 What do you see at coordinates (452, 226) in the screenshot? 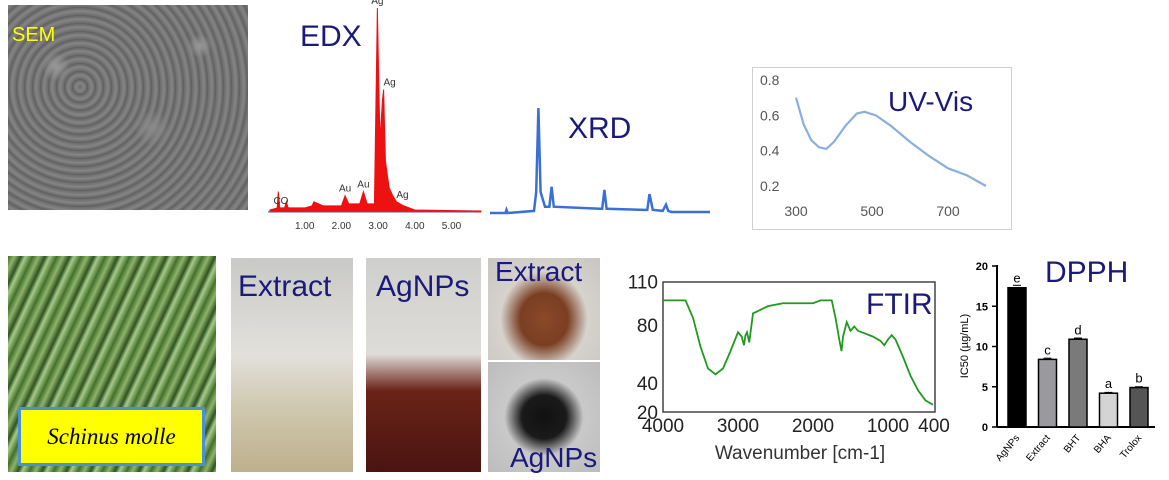
I see `edx-tick-label: 5.00` at bounding box center [452, 226].